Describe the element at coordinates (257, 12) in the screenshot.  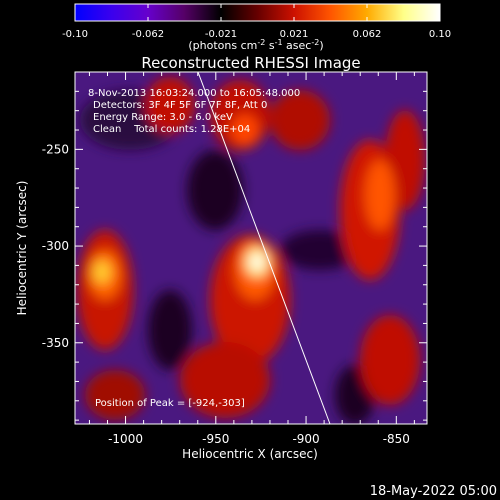
I see `colorbar-strip` at that location.